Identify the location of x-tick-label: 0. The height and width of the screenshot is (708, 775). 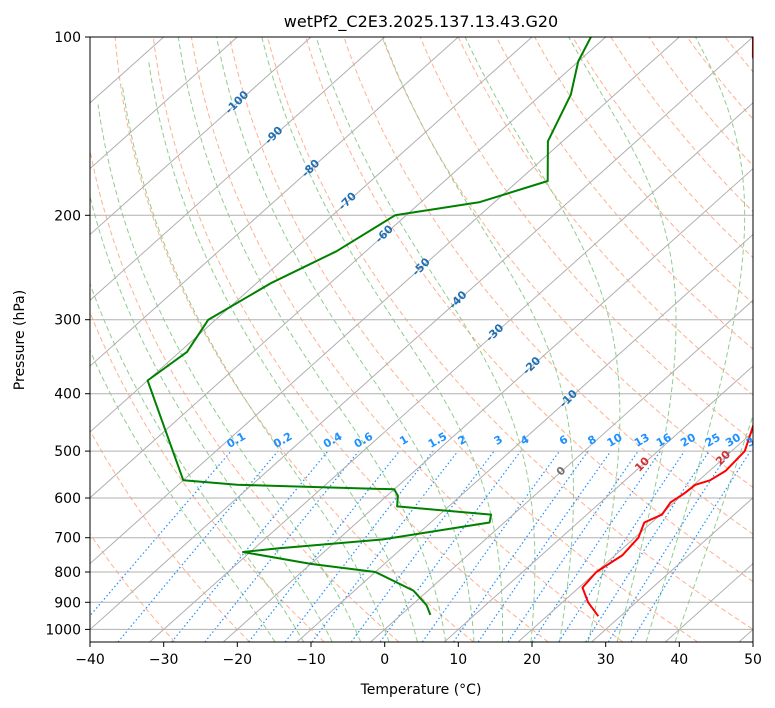
(384, 660).